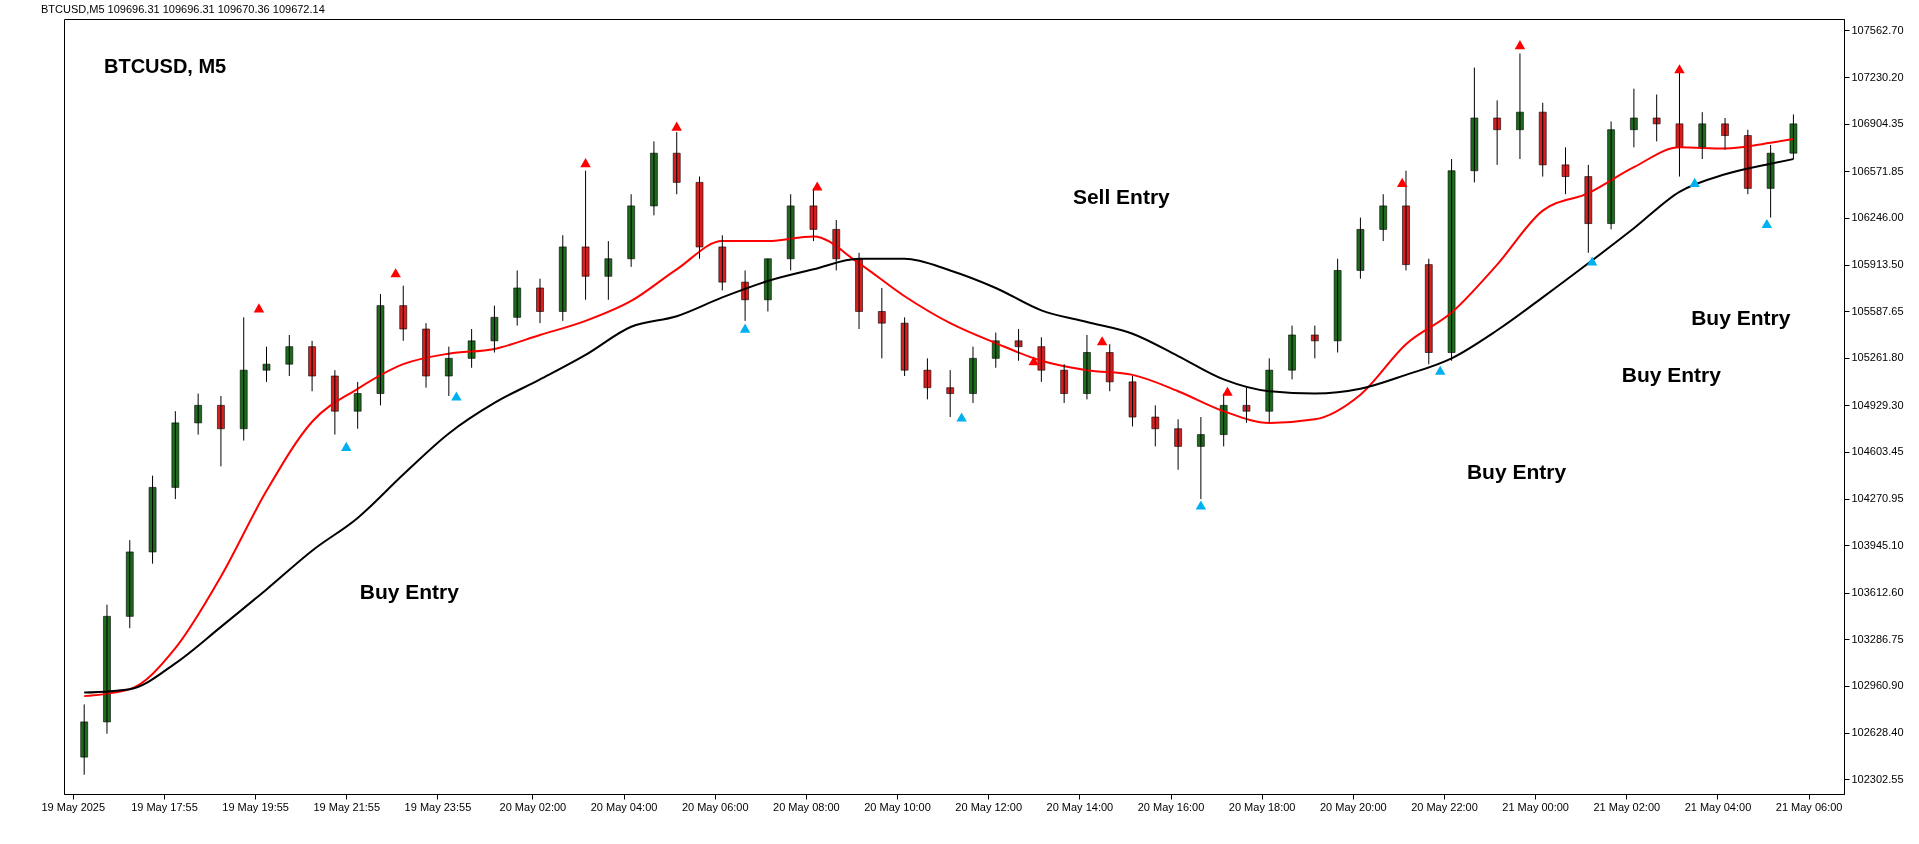 The height and width of the screenshot is (844, 1919). What do you see at coordinates (1877, 685) in the screenshot?
I see `y-tick-label: 102960.90` at bounding box center [1877, 685].